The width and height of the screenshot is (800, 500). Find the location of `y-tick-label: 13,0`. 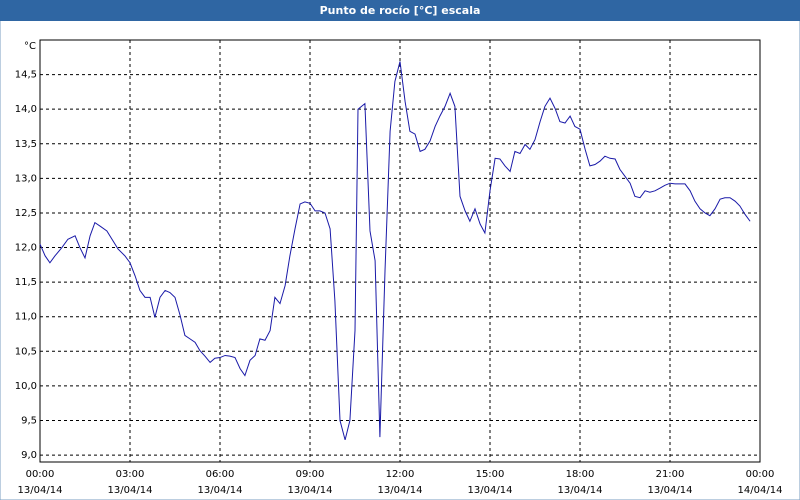

y-tick-label: 13,0 is located at coordinates (26, 178).